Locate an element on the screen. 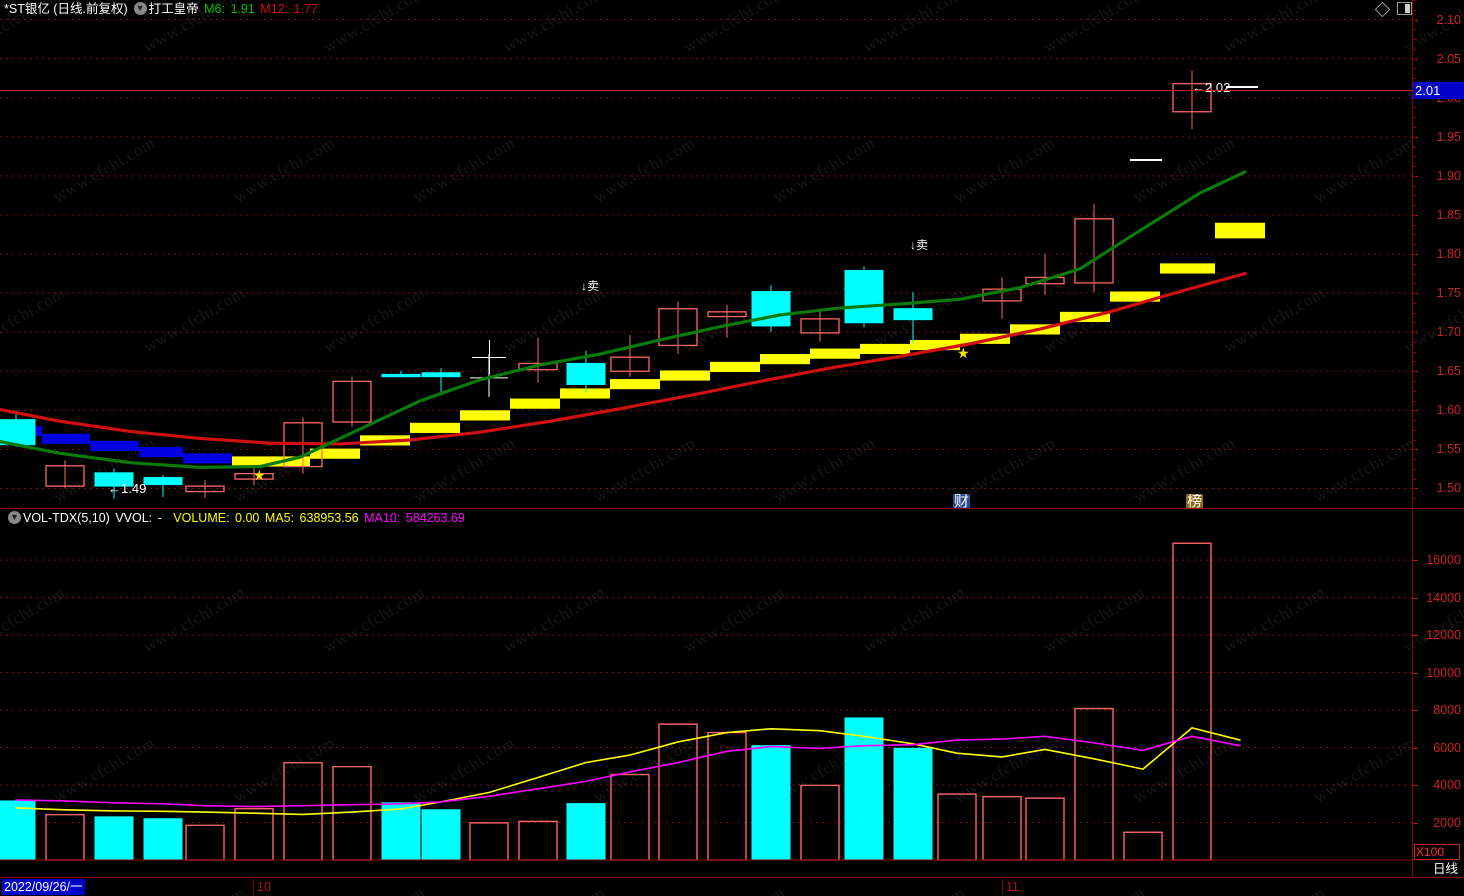 This screenshot has height=896, width=1464. symbol-label: *ST银亿 (日线.前复权) is located at coordinates (66, 9).